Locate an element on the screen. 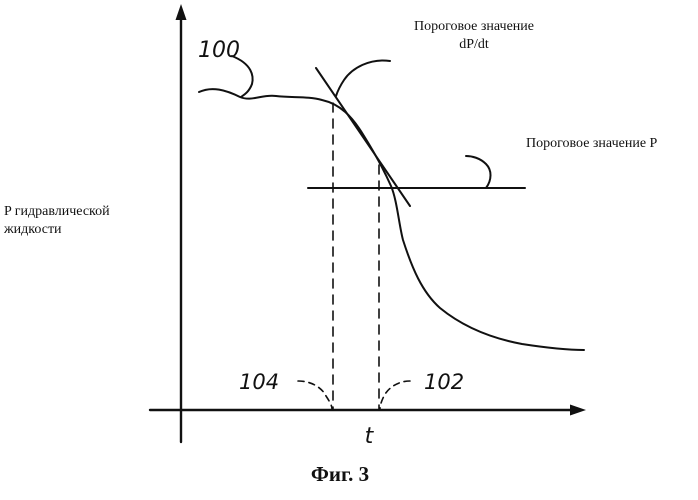  time-ref-104: 104 is located at coordinates (259, 382).